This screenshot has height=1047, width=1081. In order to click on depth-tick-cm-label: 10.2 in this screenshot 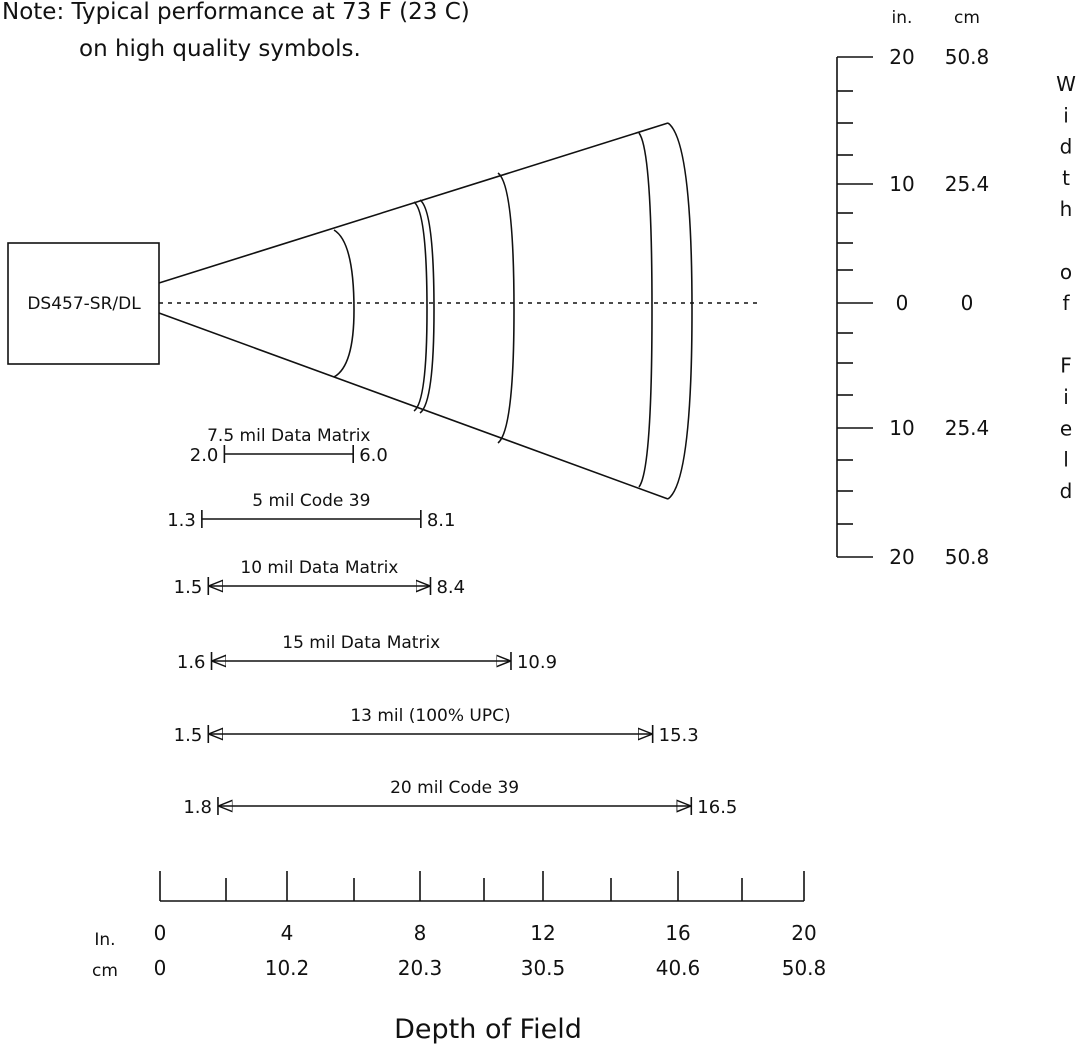, I will do `click(287, 968)`.